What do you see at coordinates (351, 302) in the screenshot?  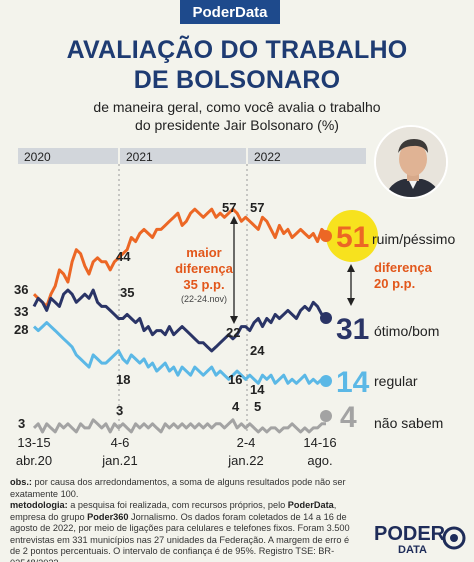 I see `cur-diff-arrowhead-bottom` at bounding box center [351, 302].